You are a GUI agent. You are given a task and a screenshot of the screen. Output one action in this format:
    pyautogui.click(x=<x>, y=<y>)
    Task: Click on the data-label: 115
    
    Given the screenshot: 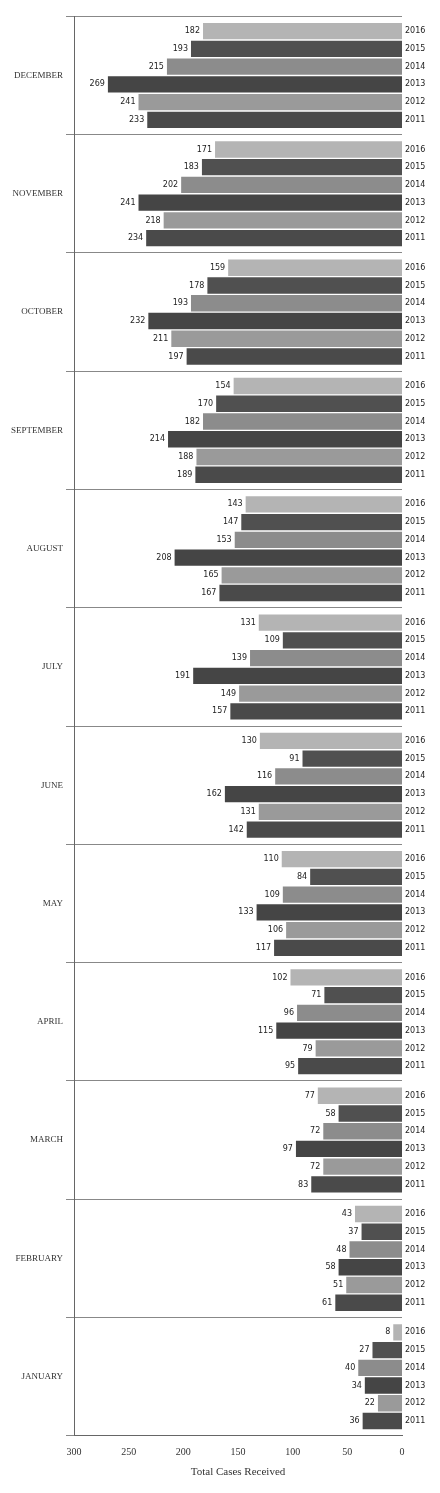 What is the action you would take?
    pyautogui.click(x=265, y=1030)
    